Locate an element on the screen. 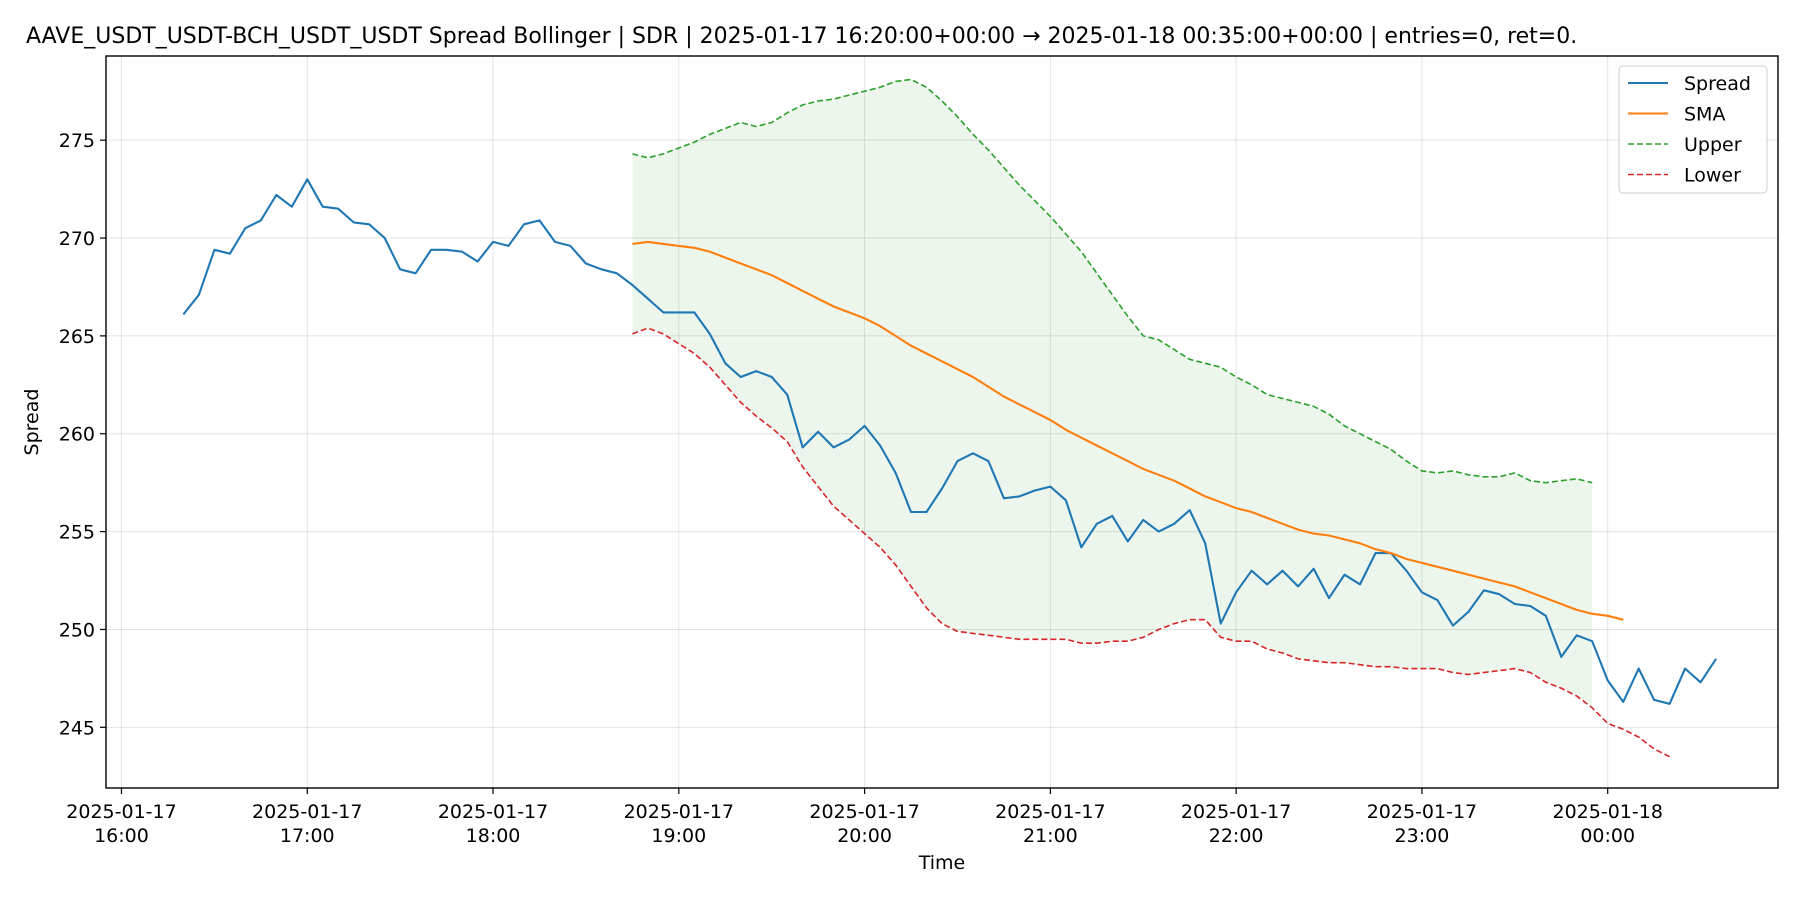  x-tick-label-time: 21:00 is located at coordinates (1050, 836).